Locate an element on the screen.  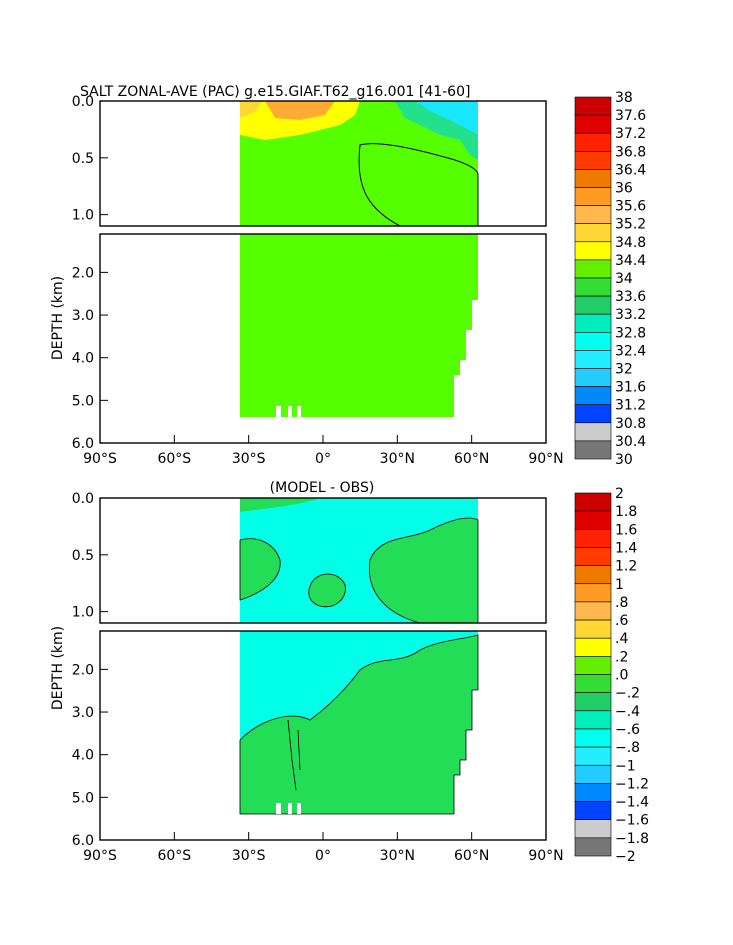
colorbar-label: 30.4 is located at coordinates (630, 442).